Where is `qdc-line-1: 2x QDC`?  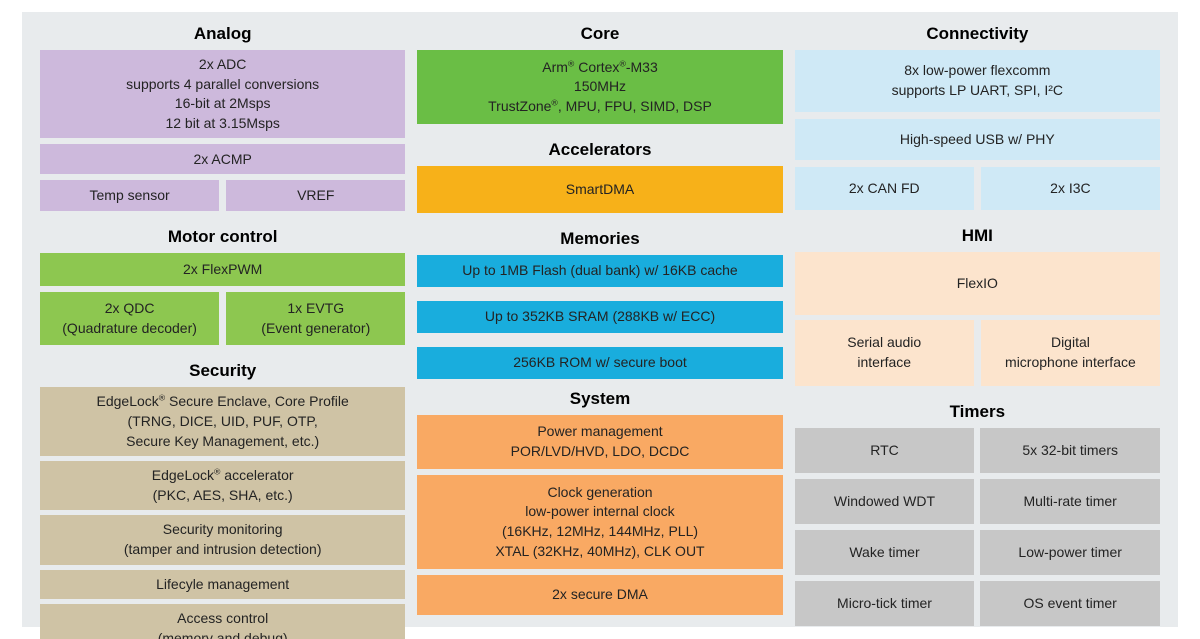
qdc-line-1: 2x QDC is located at coordinates (129, 308).